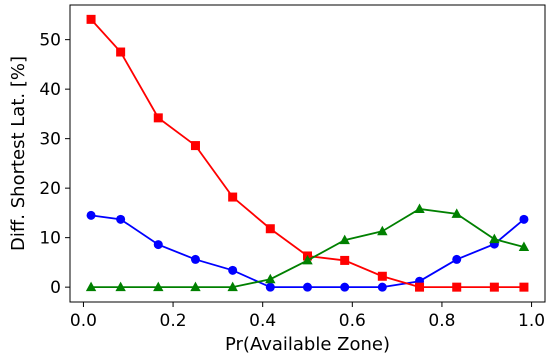 This screenshot has width=551, height=355. I want to click on x-tick-label: 0.4, so click(262, 321).